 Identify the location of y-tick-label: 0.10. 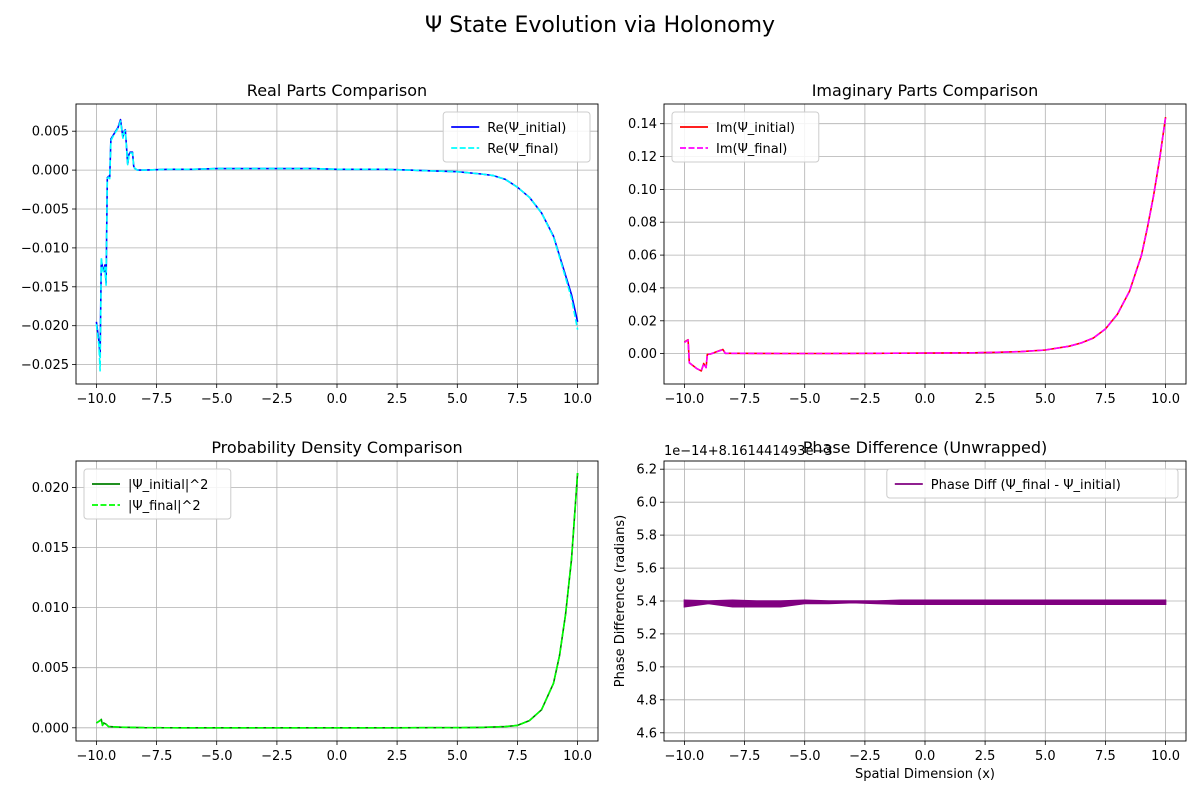
(642, 190).